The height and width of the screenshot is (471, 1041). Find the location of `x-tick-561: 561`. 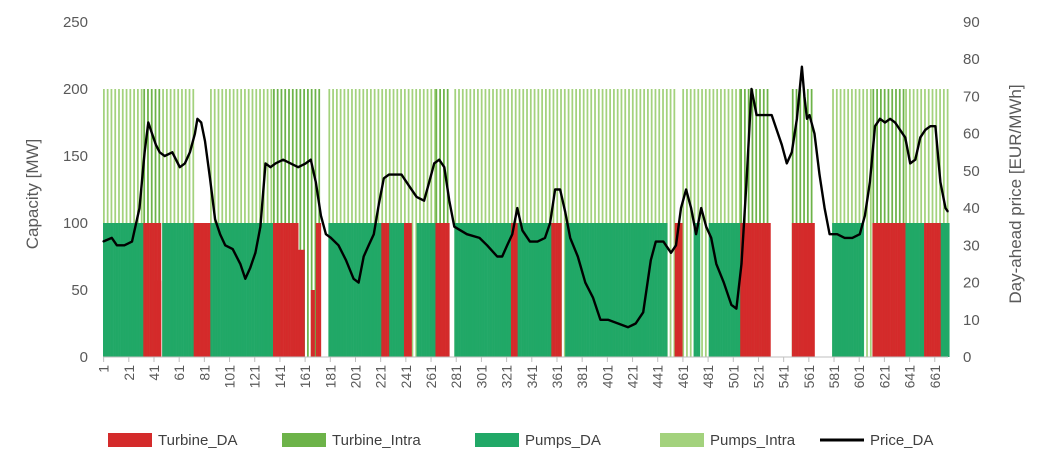

x-tick-561: 561 is located at coordinates (809, 377).